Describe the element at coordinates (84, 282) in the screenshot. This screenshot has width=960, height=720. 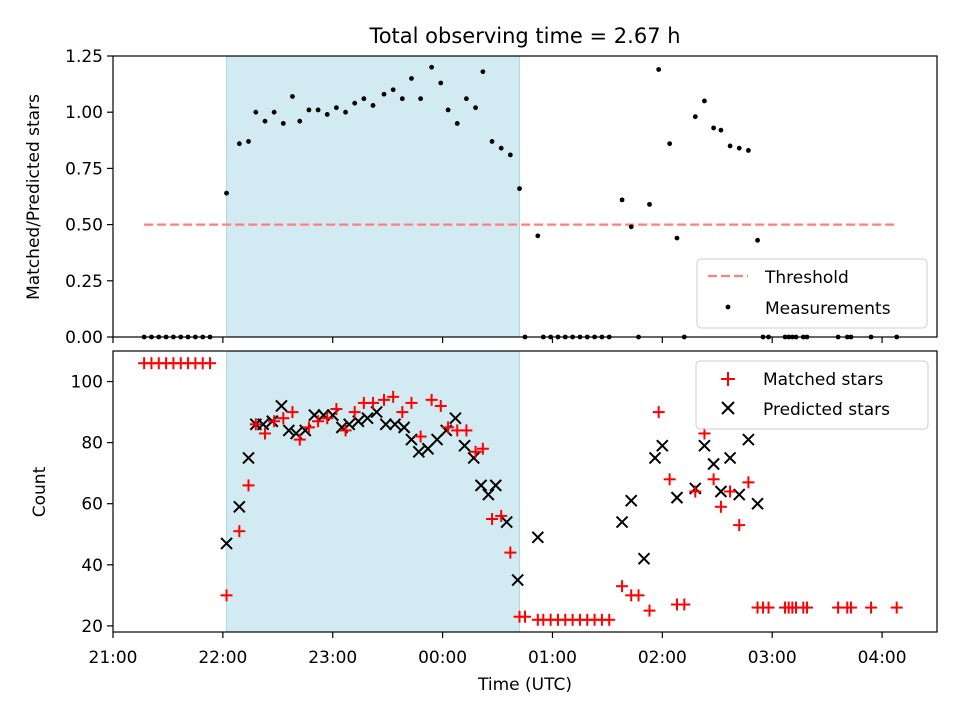
I see `y-tick-label: 0.25` at that location.